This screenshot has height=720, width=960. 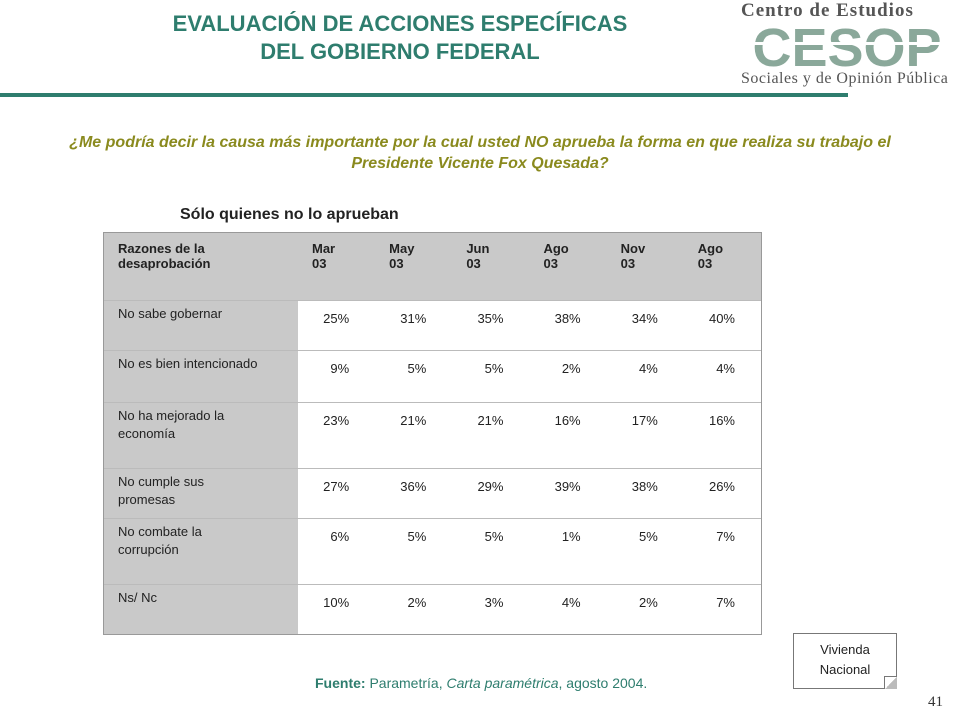 What do you see at coordinates (491, 493) in the screenshot?
I see `row-value: 29%` at bounding box center [491, 493].